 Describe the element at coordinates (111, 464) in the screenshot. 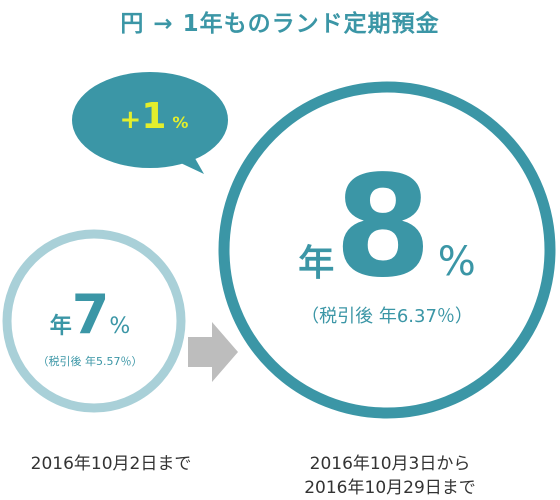

I see `old-rate-period: 2016年10月2日まで` at that location.